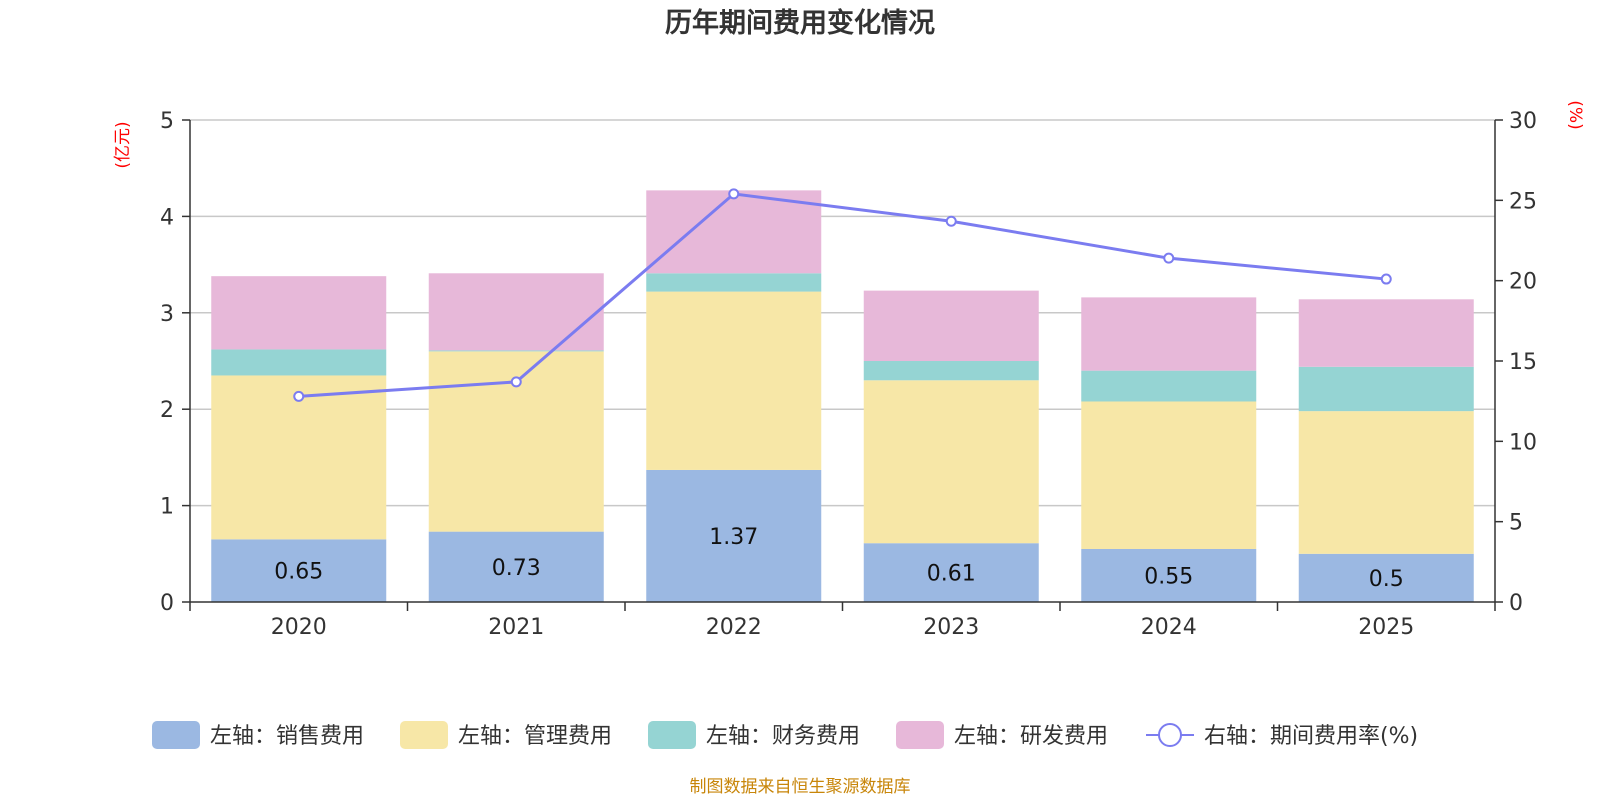 The height and width of the screenshot is (800, 1600). What do you see at coordinates (1170, 735) in the screenshot?
I see `legend-marker` at bounding box center [1170, 735].